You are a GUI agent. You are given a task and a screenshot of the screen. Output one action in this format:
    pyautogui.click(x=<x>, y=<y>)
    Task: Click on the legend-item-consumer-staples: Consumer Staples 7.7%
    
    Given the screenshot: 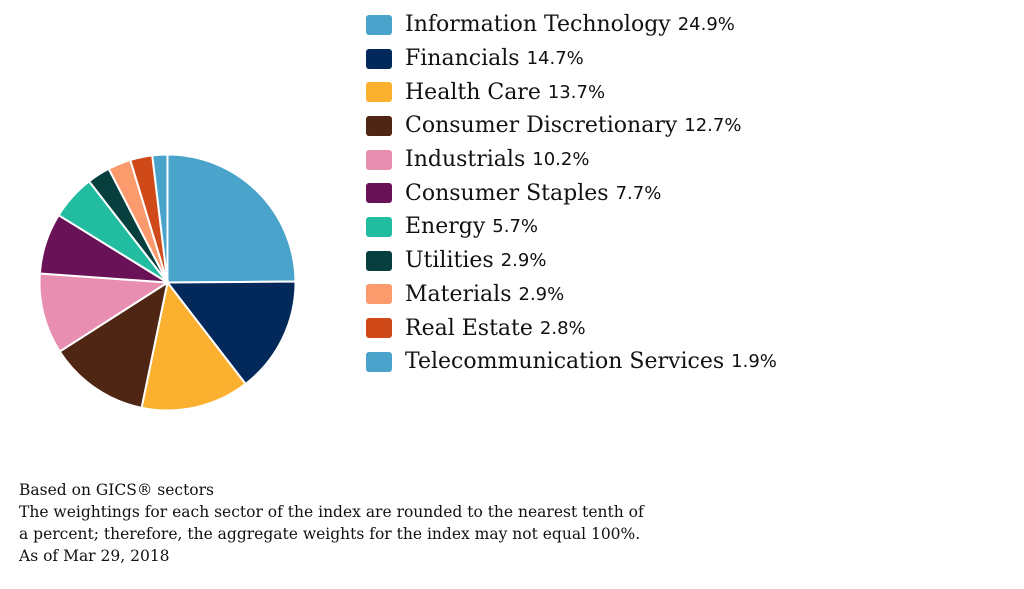 What is the action you would take?
    pyautogui.click(x=571, y=193)
    